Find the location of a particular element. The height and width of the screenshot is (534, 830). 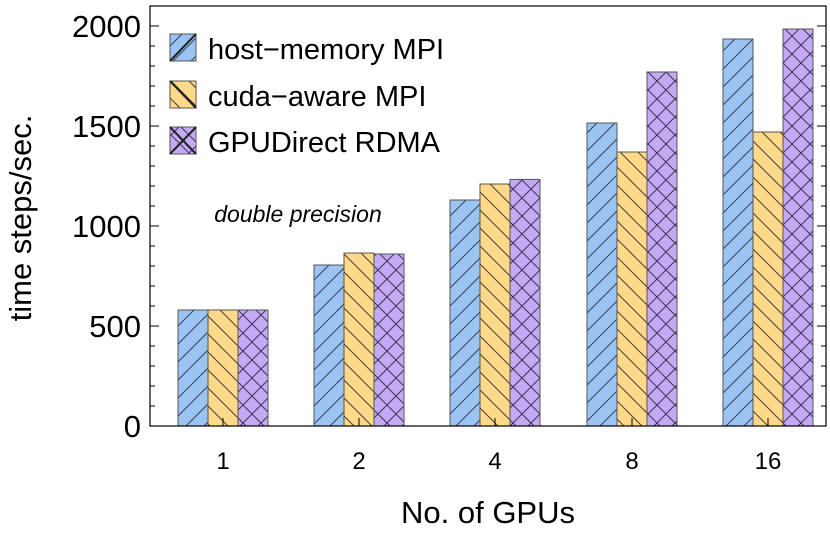

chart-annotation: double precision is located at coordinates (298, 214).